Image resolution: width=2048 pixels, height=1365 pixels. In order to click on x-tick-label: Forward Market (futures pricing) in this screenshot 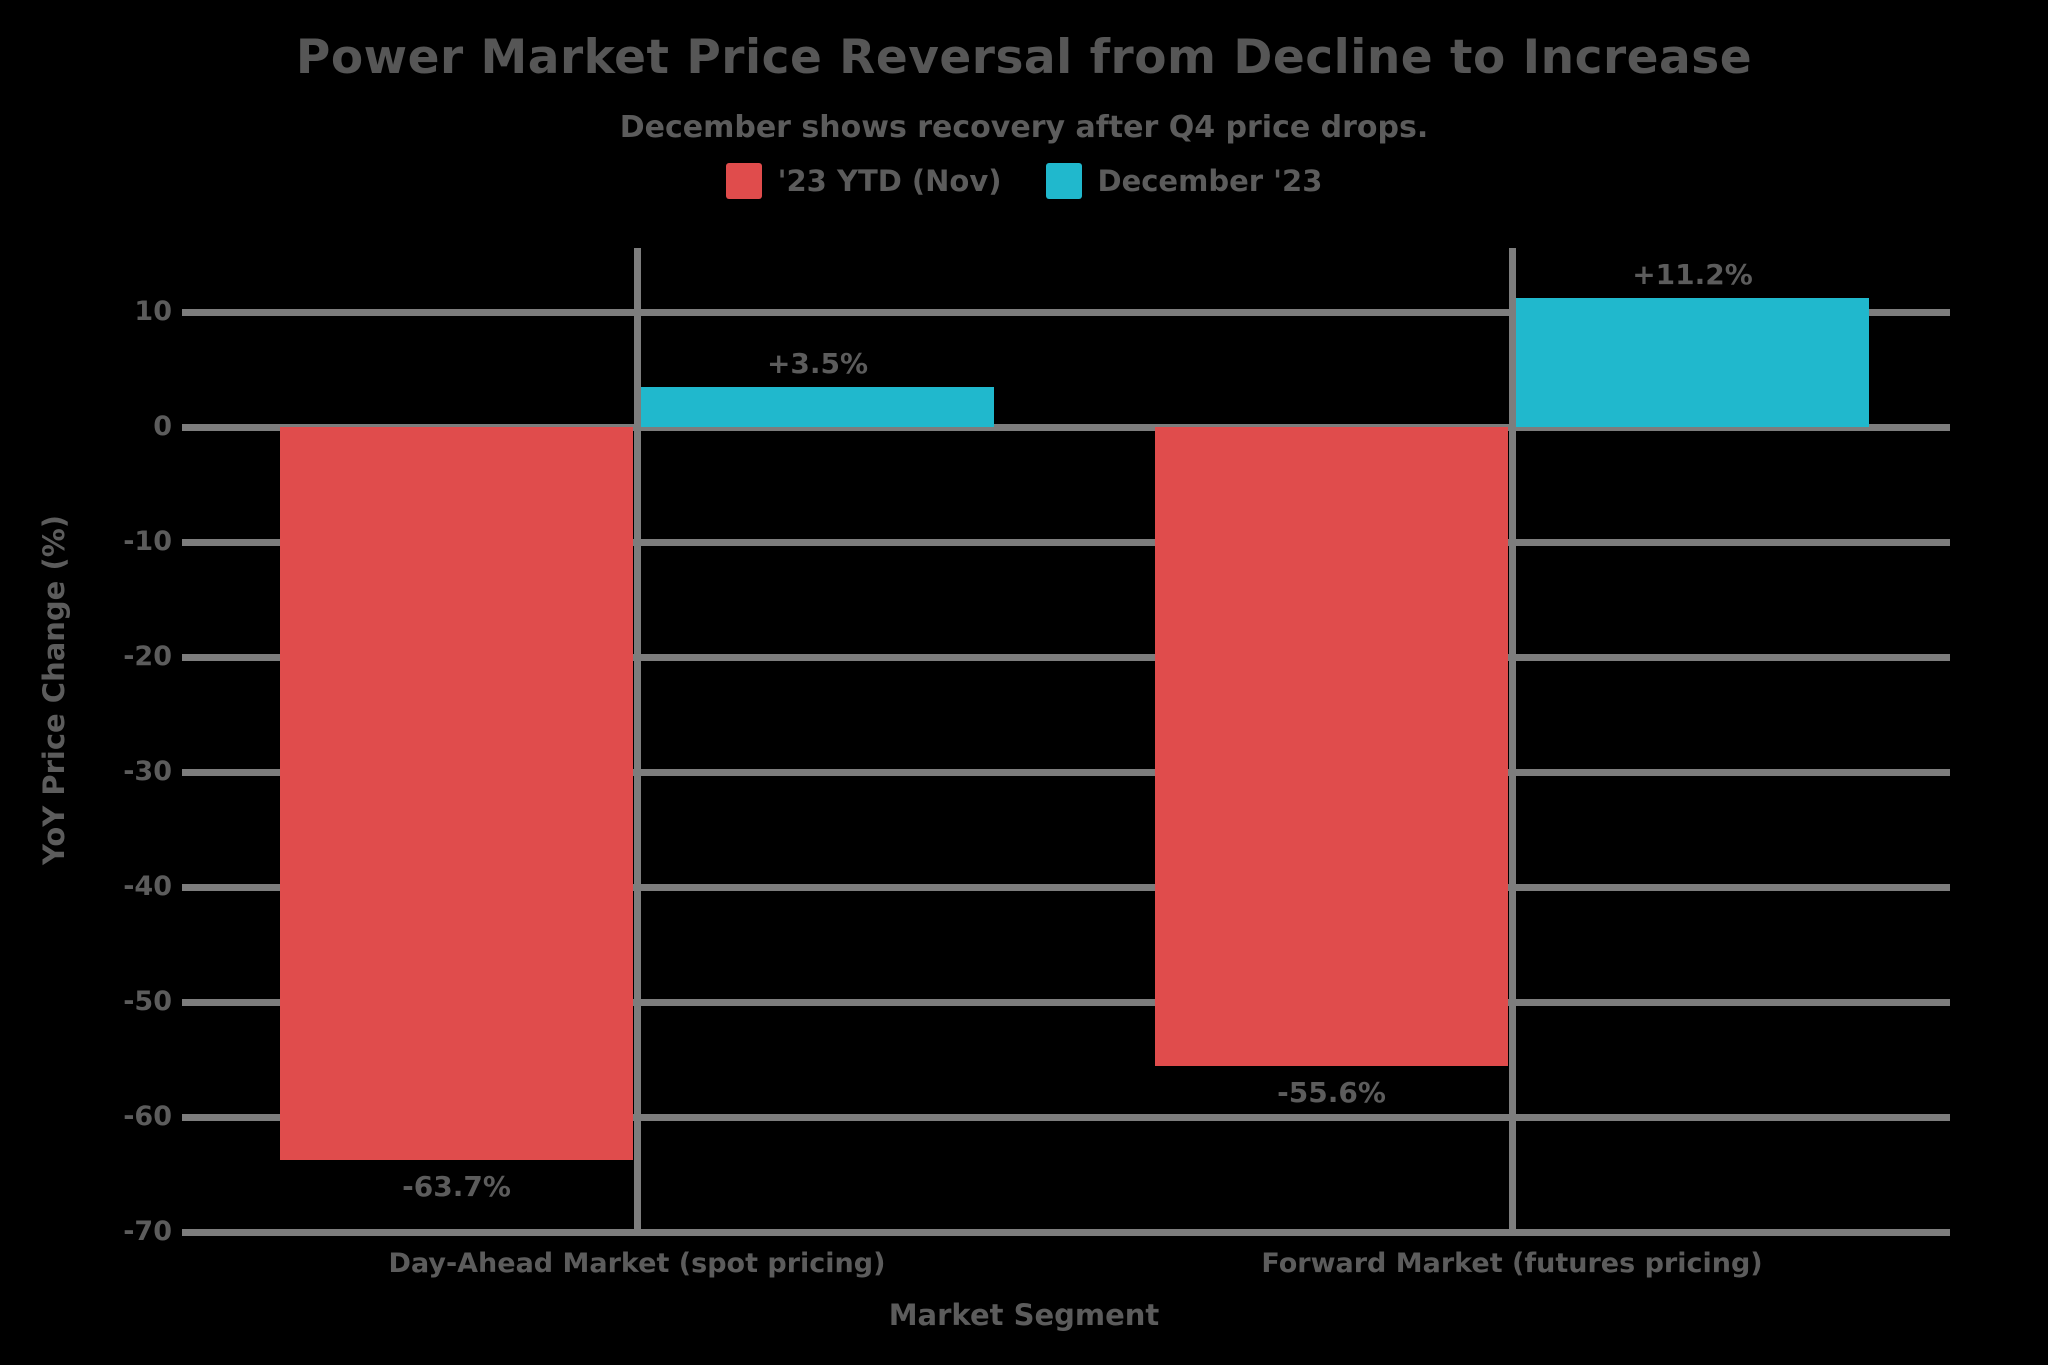, I will do `click(1512, 1263)`.